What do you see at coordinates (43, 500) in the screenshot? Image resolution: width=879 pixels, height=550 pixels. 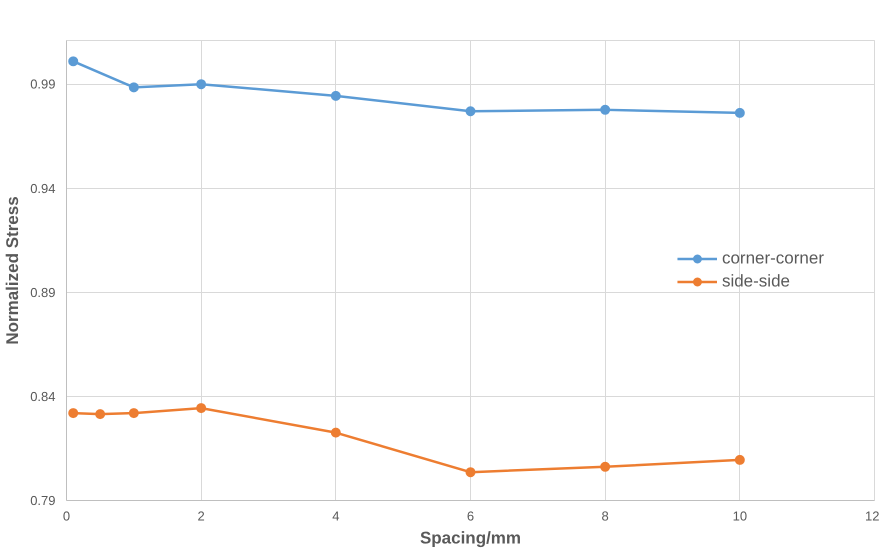 I see `y-tick-label: 0.79` at bounding box center [43, 500].